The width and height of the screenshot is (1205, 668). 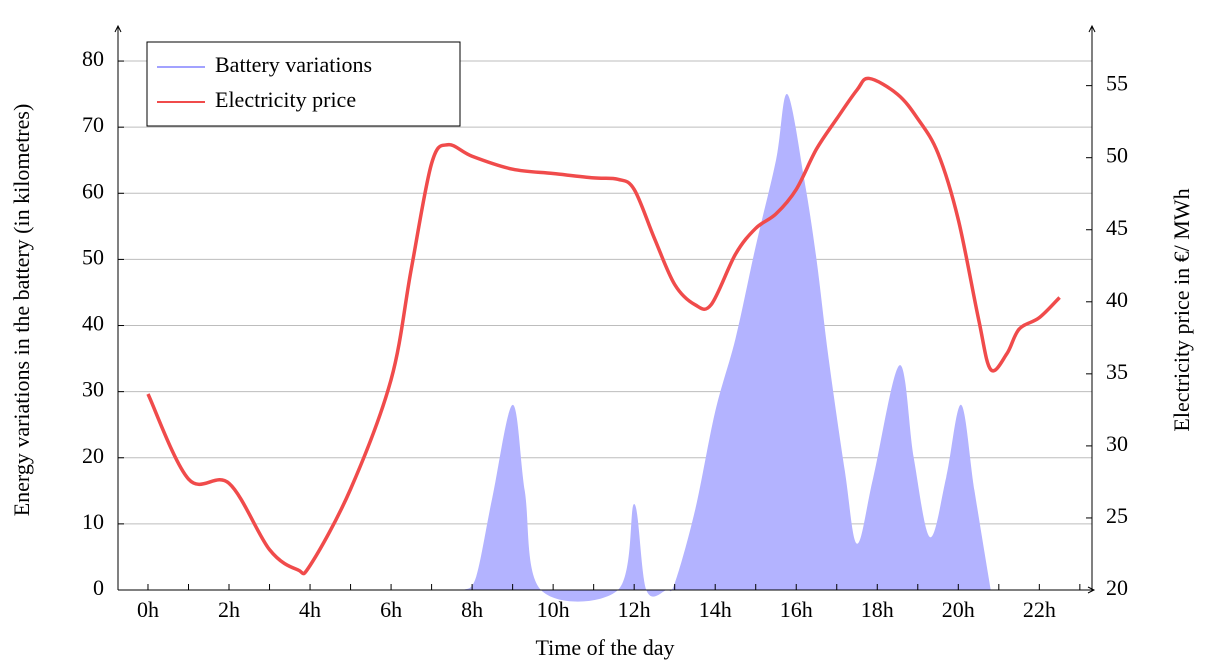 What do you see at coordinates (93, 124) in the screenshot?
I see `y-tick-label: 70` at bounding box center [93, 124].